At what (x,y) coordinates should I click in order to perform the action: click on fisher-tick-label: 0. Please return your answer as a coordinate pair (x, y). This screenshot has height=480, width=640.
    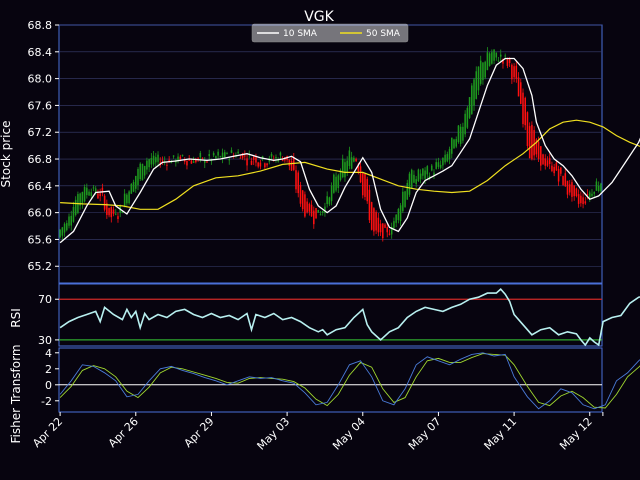
    Looking at the image, I should click on (48, 385).